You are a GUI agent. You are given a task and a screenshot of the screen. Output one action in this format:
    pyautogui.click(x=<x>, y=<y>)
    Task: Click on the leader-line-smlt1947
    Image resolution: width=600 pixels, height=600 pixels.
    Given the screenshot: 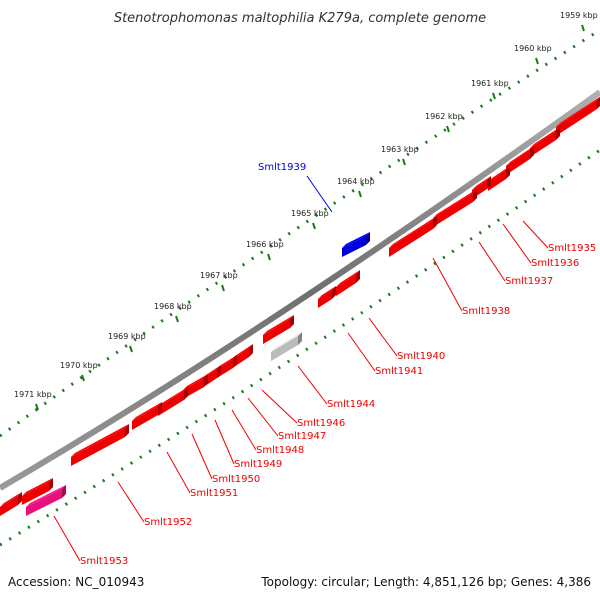 What is the action you would take?
    pyautogui.click(x=263, y=417)
    